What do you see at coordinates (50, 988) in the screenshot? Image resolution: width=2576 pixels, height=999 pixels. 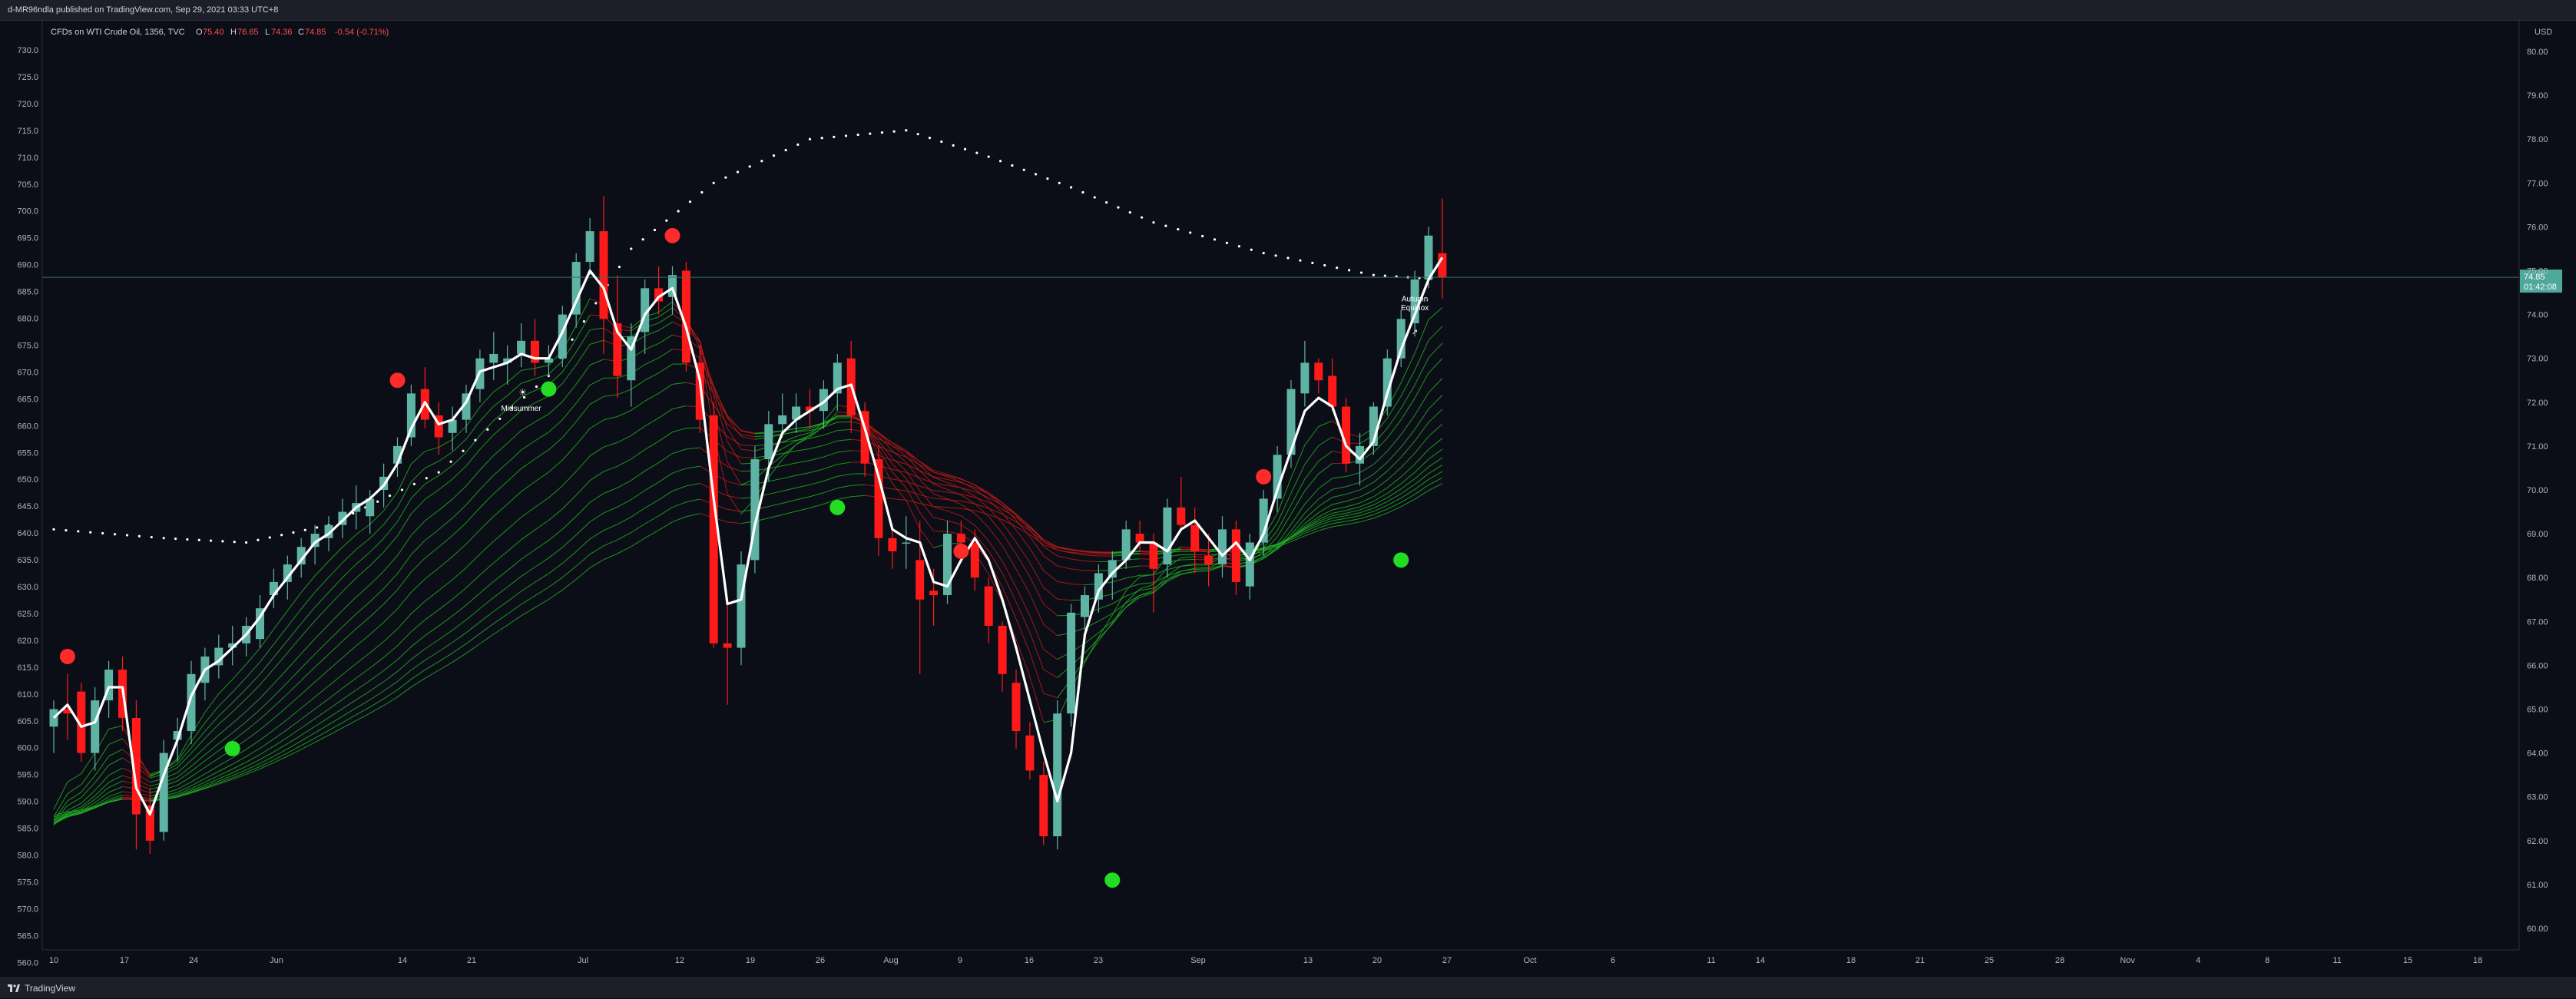 I see `tradingview-brand: TradingView` at bounding box center [50, 988].